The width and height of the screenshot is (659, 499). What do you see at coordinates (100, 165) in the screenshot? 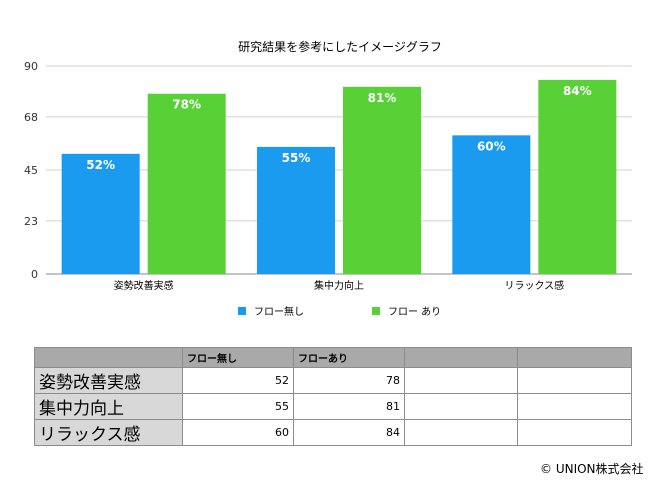
I see `data-label: 52%` at bounding box center [100, 165].